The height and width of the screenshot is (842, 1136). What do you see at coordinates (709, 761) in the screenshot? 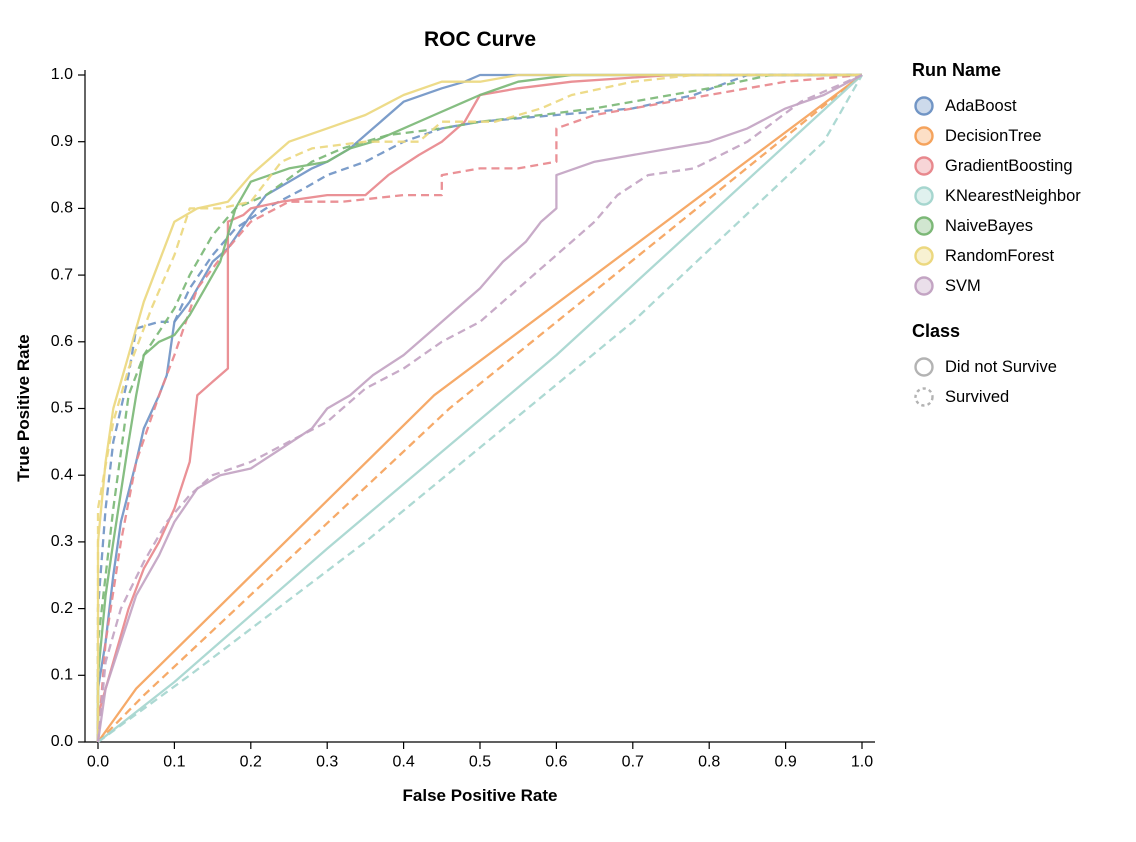
I see `x-tick-label: 0.8` at bounding box center [709, 761].